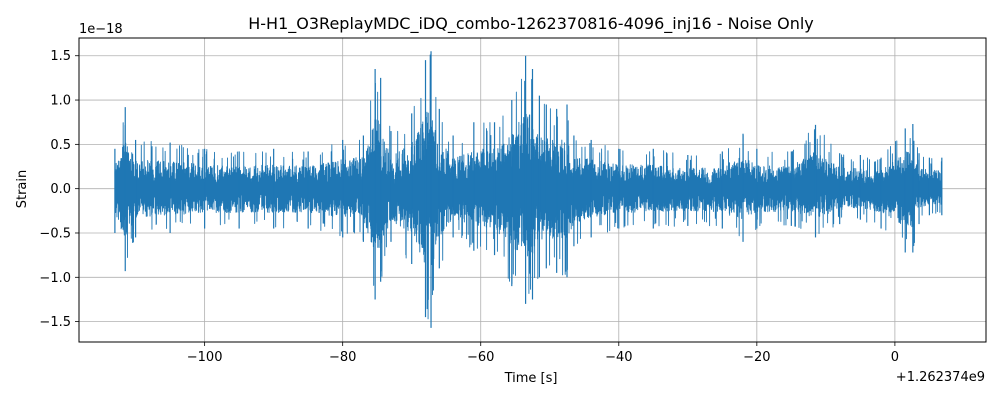  What do you see at coordinates (531, 378) in the screenshot?
I see `x-axis-label: Time [s]` at bounding box center [531, 378].